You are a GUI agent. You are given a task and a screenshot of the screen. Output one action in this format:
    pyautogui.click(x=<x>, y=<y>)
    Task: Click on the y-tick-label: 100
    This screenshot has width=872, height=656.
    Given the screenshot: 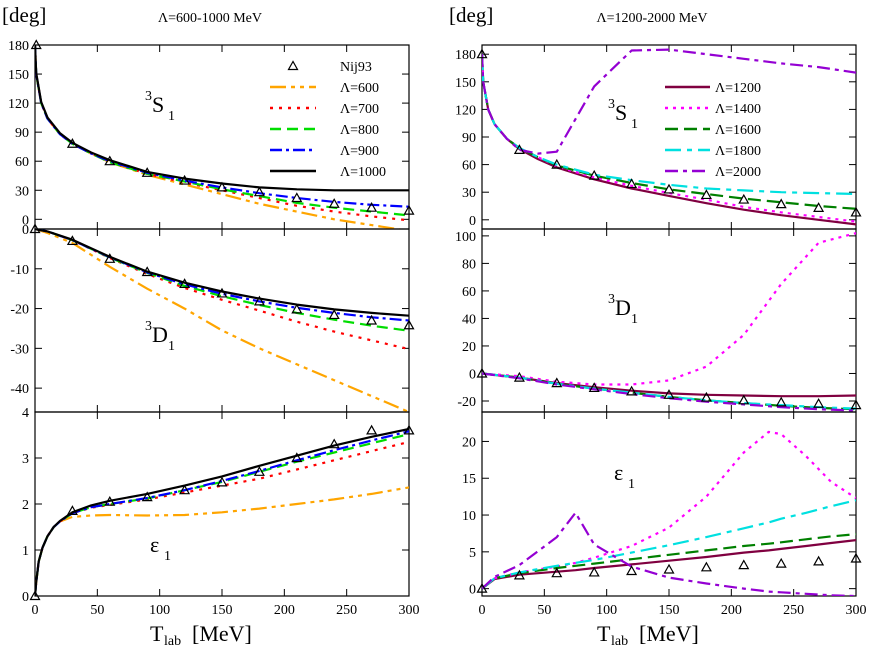 What is the action you would take?
    pyautogui.click(x=465, y=237)
    